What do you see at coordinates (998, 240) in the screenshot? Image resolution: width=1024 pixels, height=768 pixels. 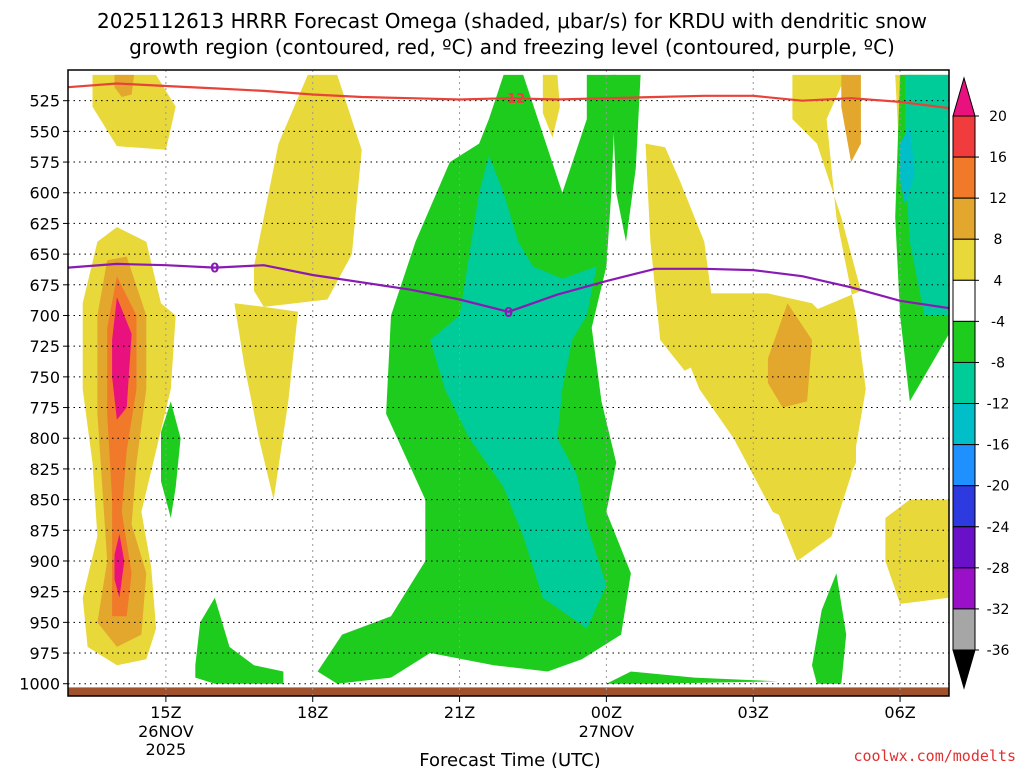 I see `colorbar-tick-label: 8` at bounding box center [998, 240].